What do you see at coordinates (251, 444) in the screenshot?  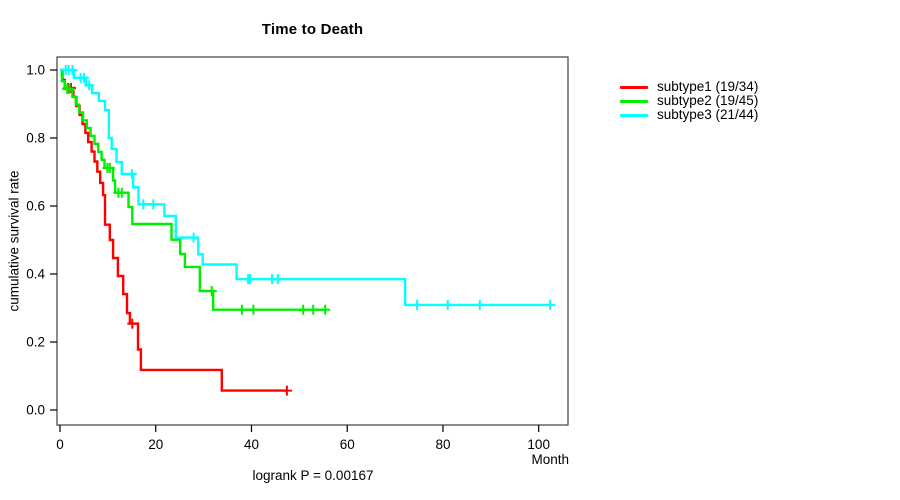 I see `x-tick-label: 40` at bounding box center [251, 444].